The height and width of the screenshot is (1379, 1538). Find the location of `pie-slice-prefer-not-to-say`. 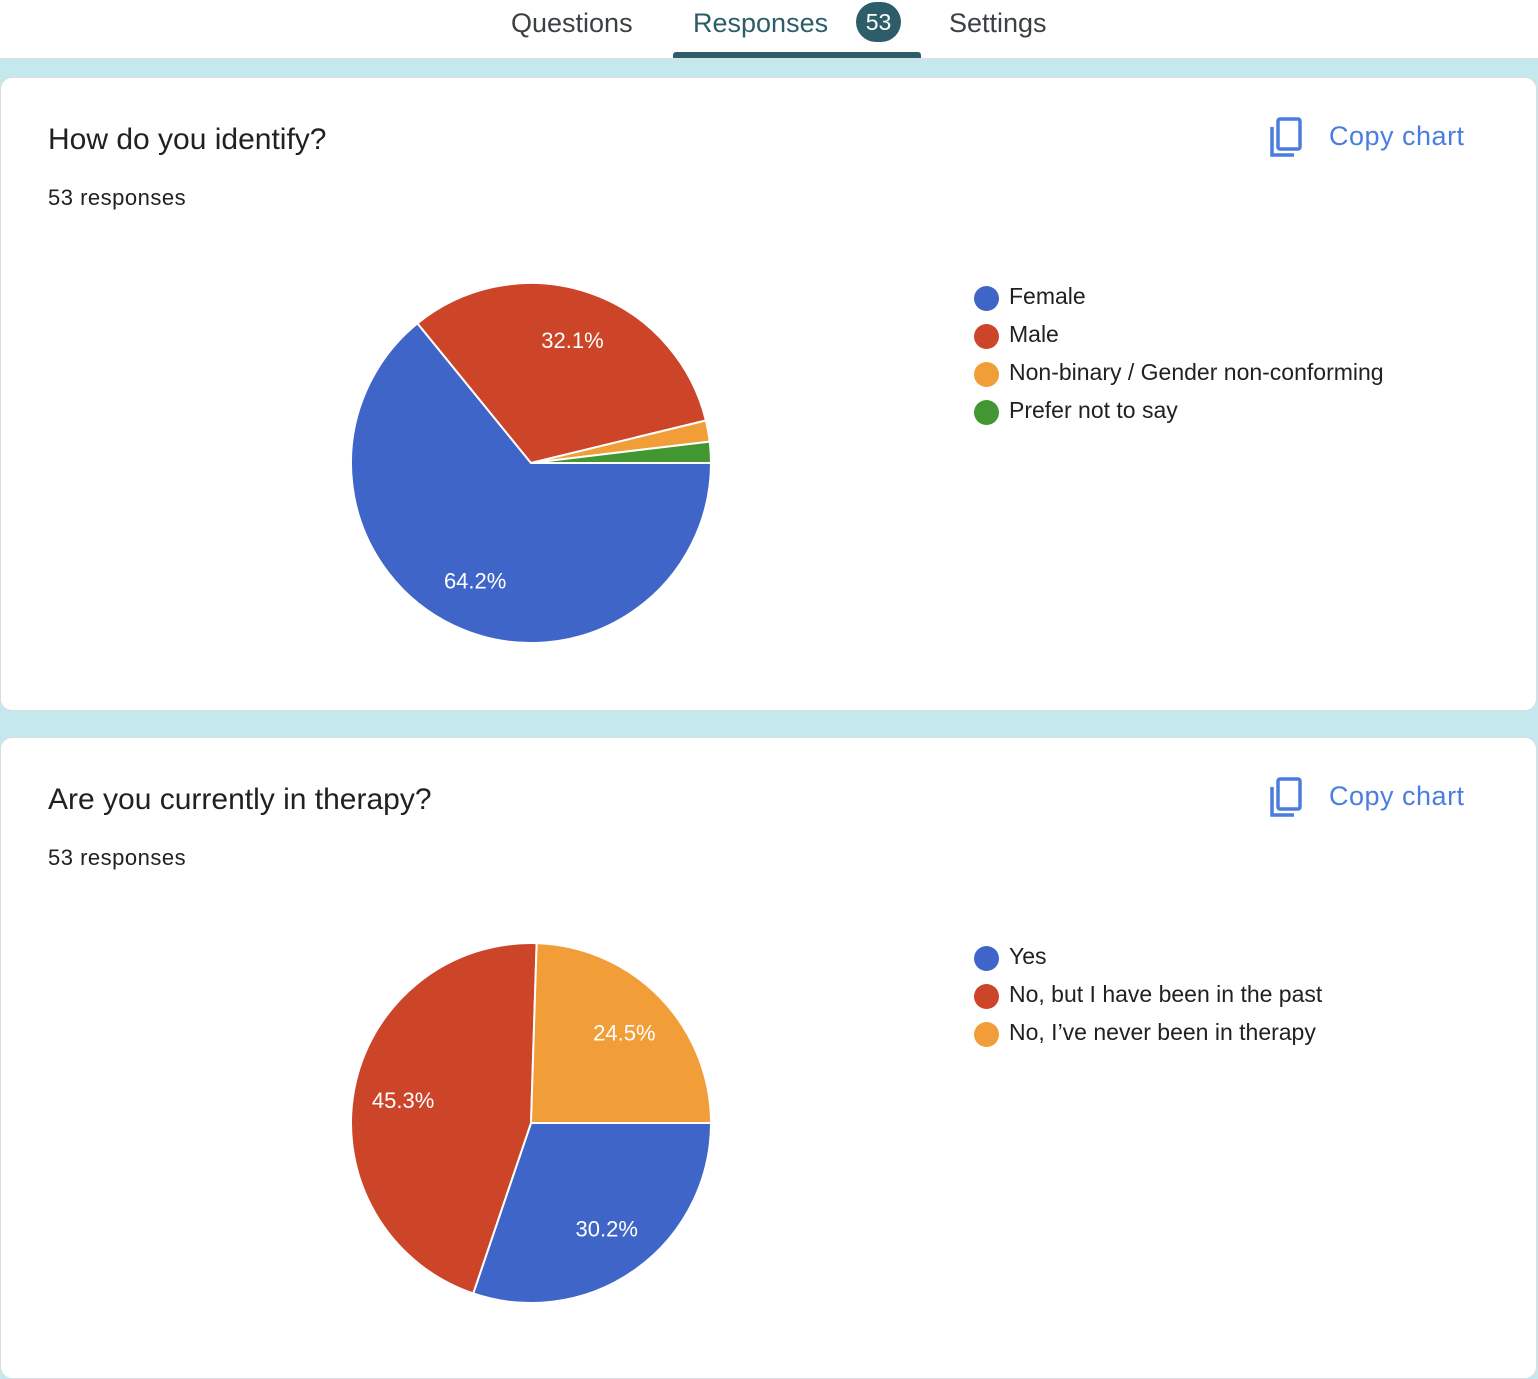

pie-slice-prefer-not-to-say is located at coordinates (621, 452).